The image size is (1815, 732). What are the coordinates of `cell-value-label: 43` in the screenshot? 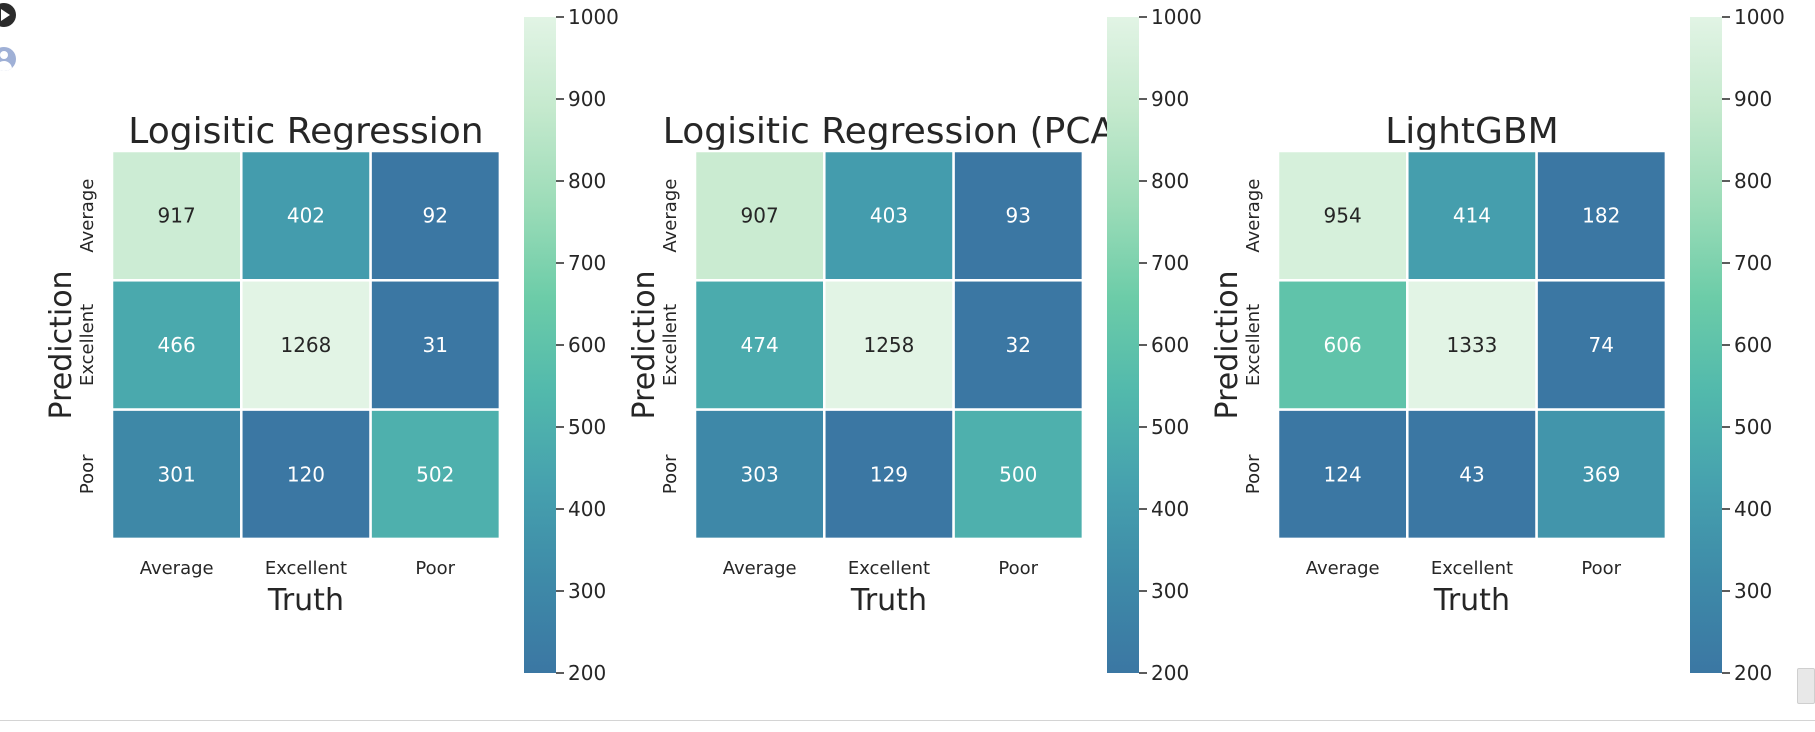 It's located at (1471, 474).